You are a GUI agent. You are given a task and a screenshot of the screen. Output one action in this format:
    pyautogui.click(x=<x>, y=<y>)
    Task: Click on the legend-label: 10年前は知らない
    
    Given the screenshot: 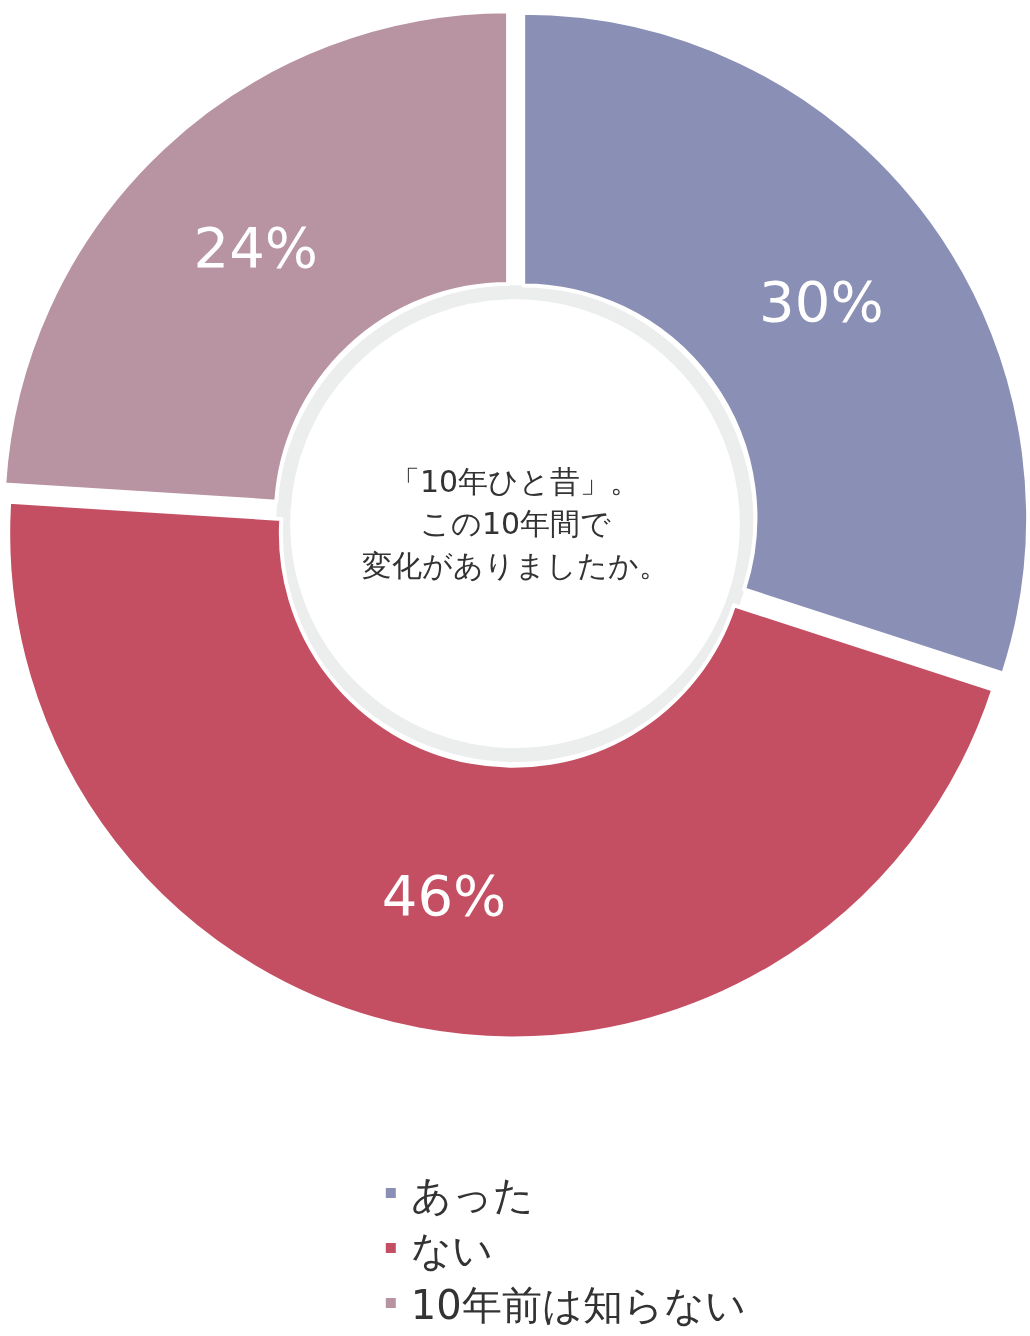 What is the action you would take?
    pyautogui.click(x=578, y=1304)
    